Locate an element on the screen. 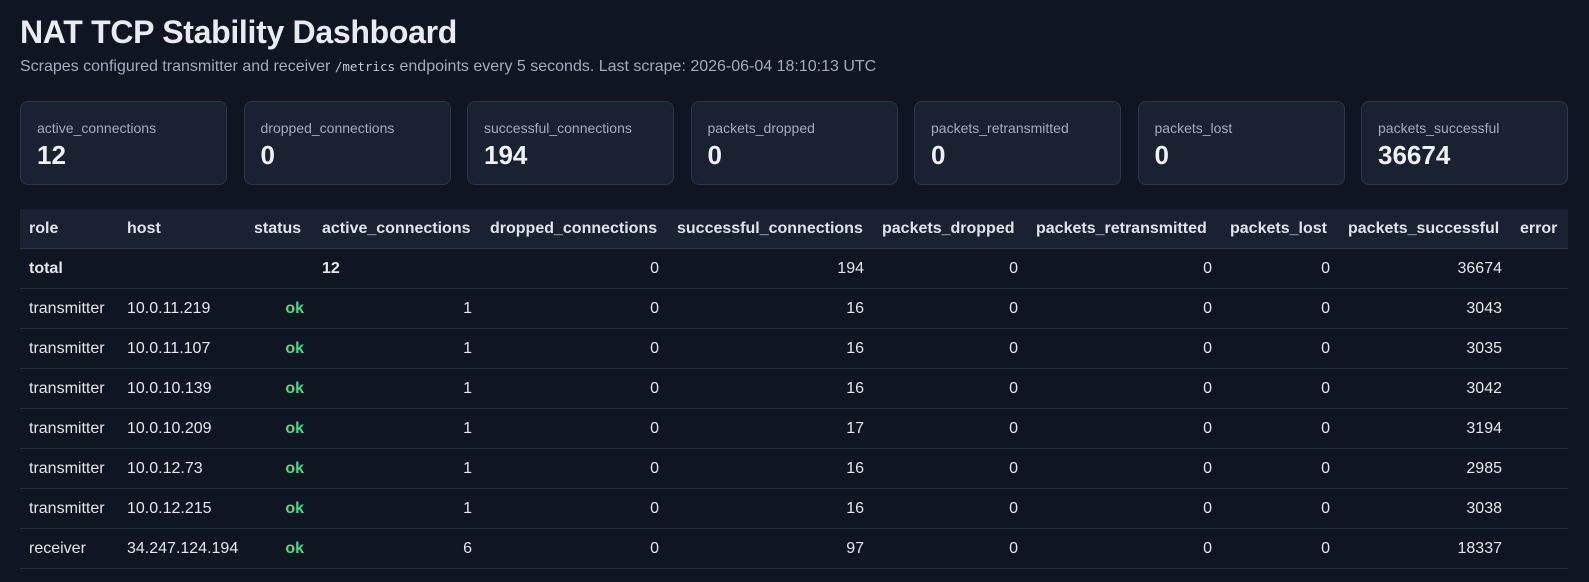 The height and width of the screenshot is (582, 1589). table-cell: receiver is located at coordinates (69, 548).